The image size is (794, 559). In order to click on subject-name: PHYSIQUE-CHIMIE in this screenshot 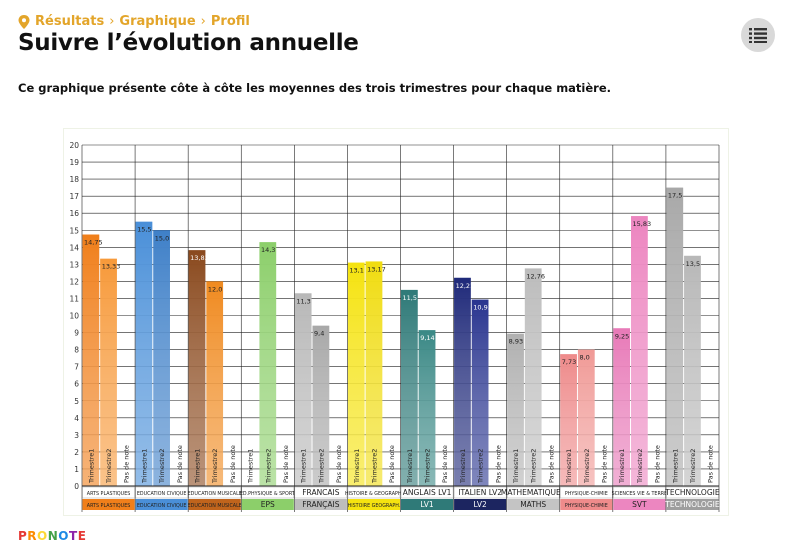, I will do `click(586, 494)`.